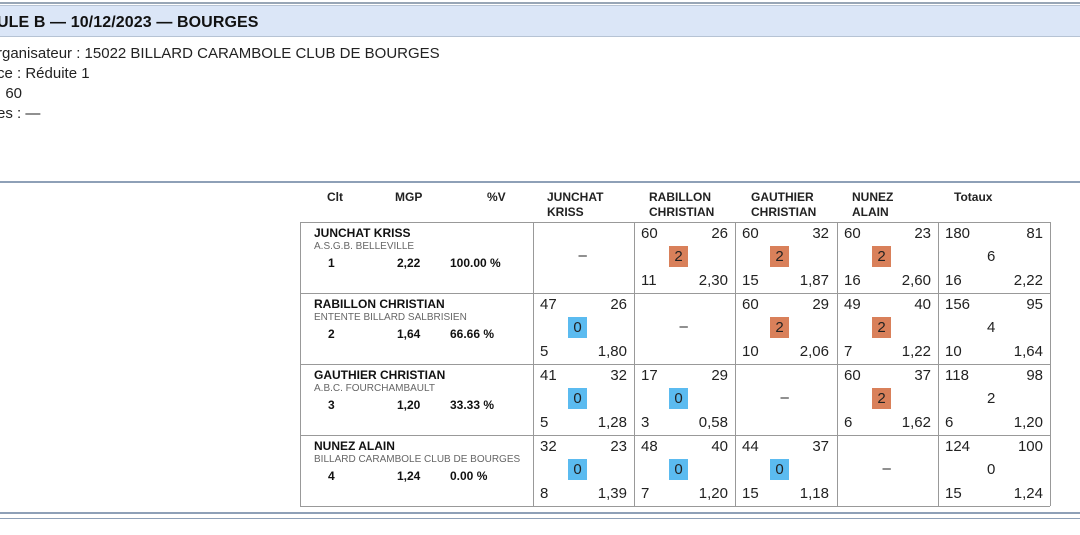 The image size is (1080, 535). Describe the element at coordinates (870, 212) in the screenshot. I see `col-header-player-4-line2: ALAIN` at that location.